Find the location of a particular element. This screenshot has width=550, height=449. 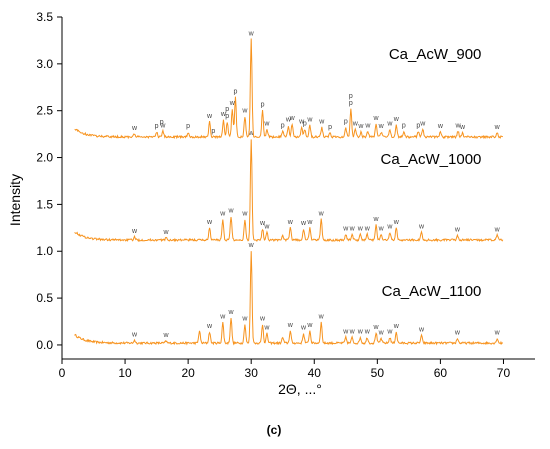

x-tick-label: 20 is located at coordinates (188, 373).